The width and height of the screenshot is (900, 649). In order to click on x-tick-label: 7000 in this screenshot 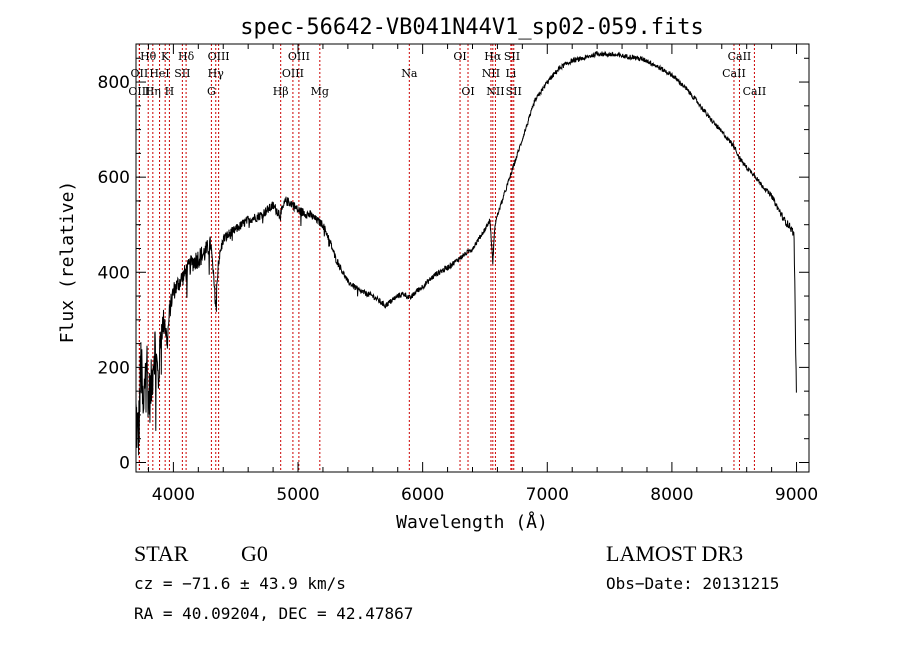, I will do `click(547, 495)`.